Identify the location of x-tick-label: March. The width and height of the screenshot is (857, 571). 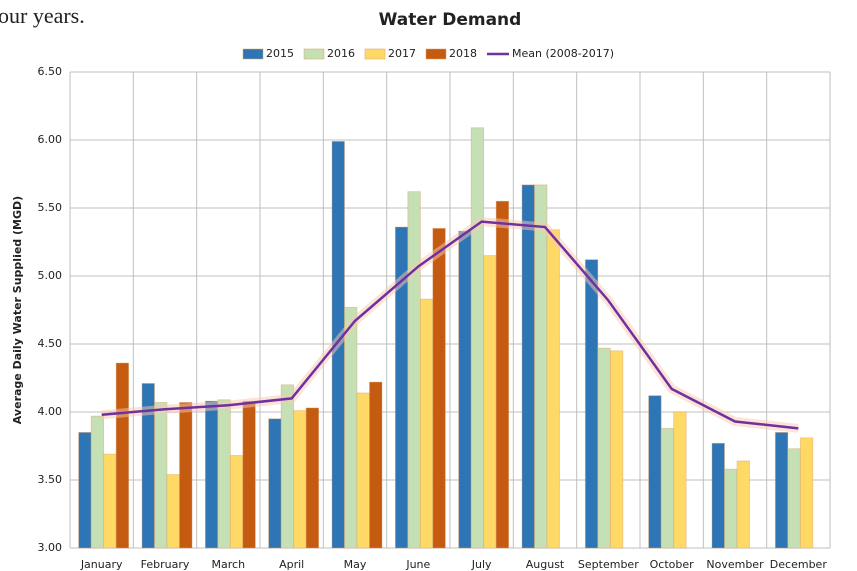
(229, 564).